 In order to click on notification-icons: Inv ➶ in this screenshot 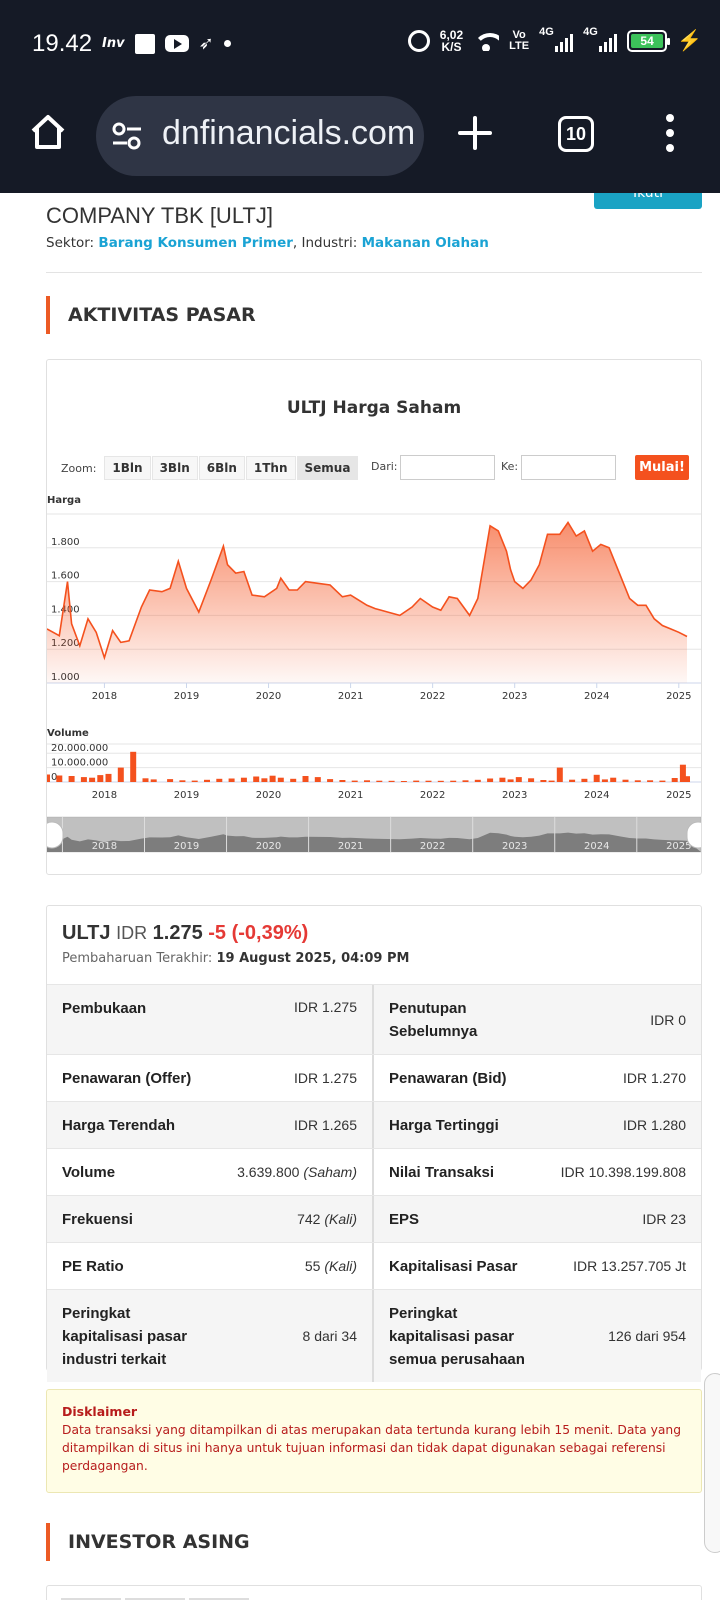, I will do `click(166, 43)`.